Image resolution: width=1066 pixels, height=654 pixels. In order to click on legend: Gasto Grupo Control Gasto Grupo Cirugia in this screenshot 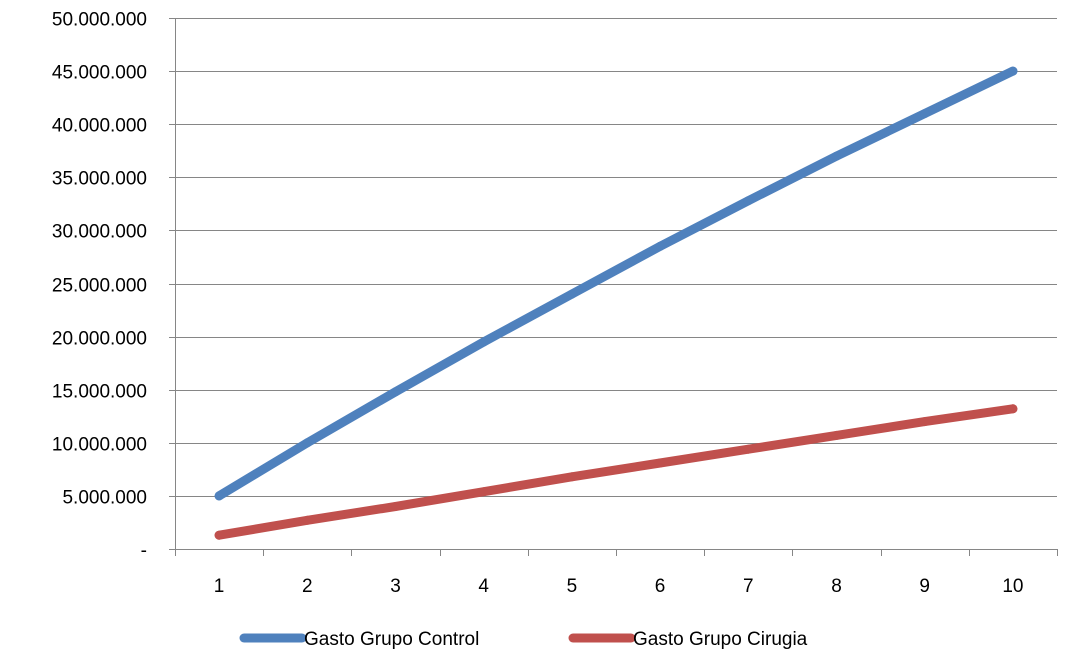, I will do `click(523, 639)`.